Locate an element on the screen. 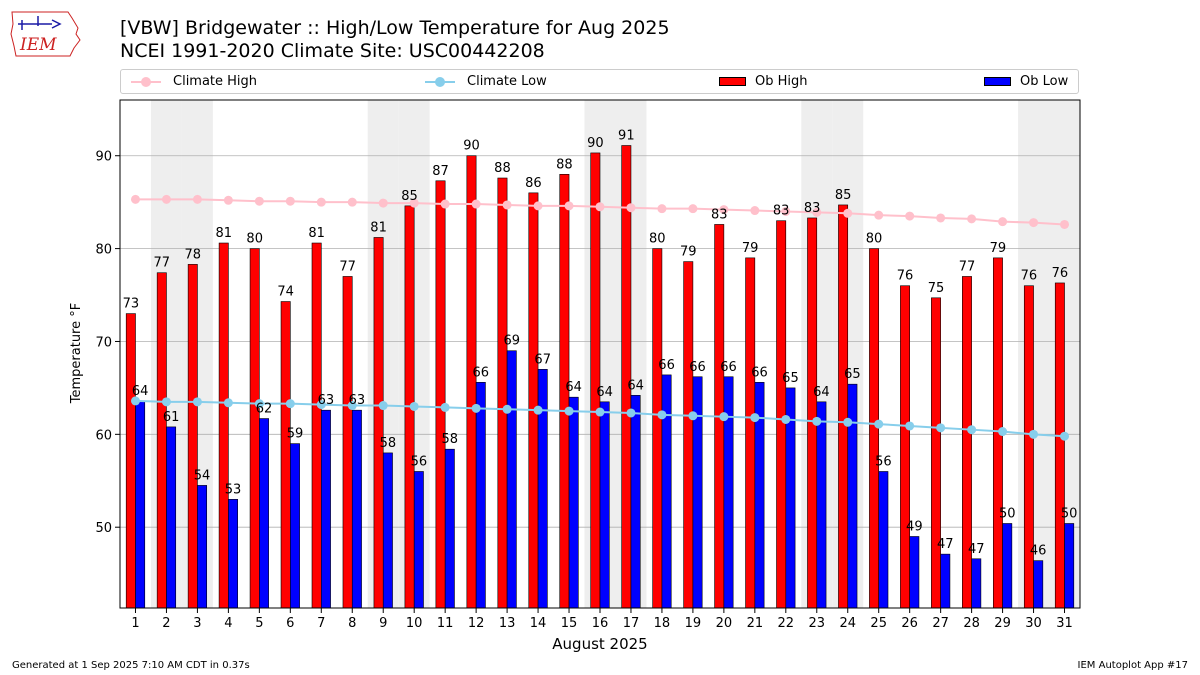  x-tick-label: 17 is located at coordinates (631, 623).